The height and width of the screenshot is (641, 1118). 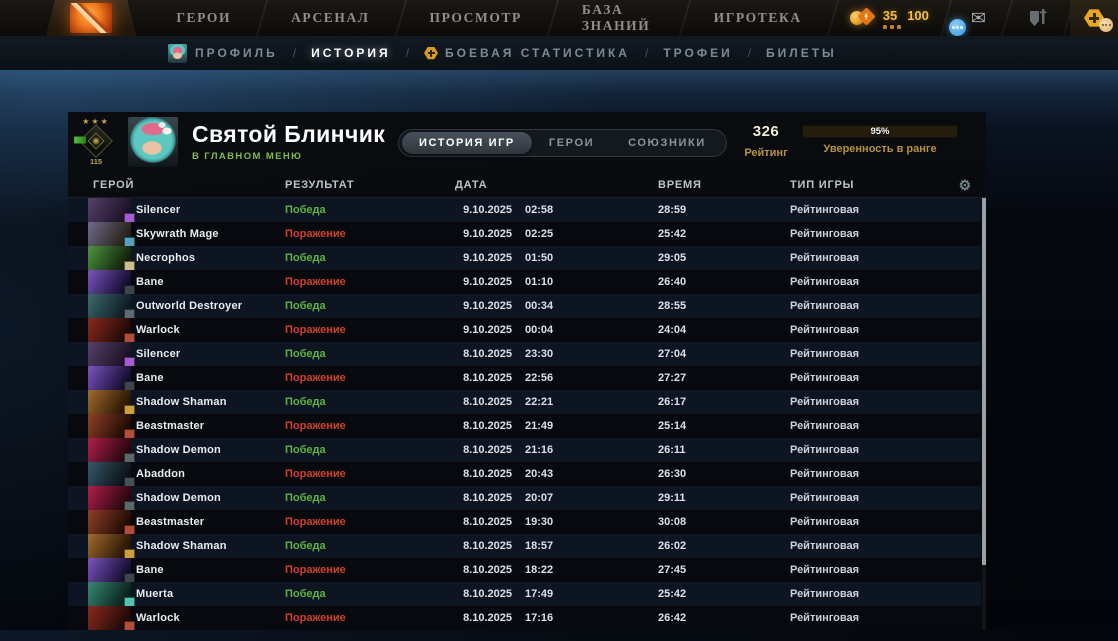 I want to click on breadcrumb-item: ПРОФИЛЬ, so click(x=223, y=53).